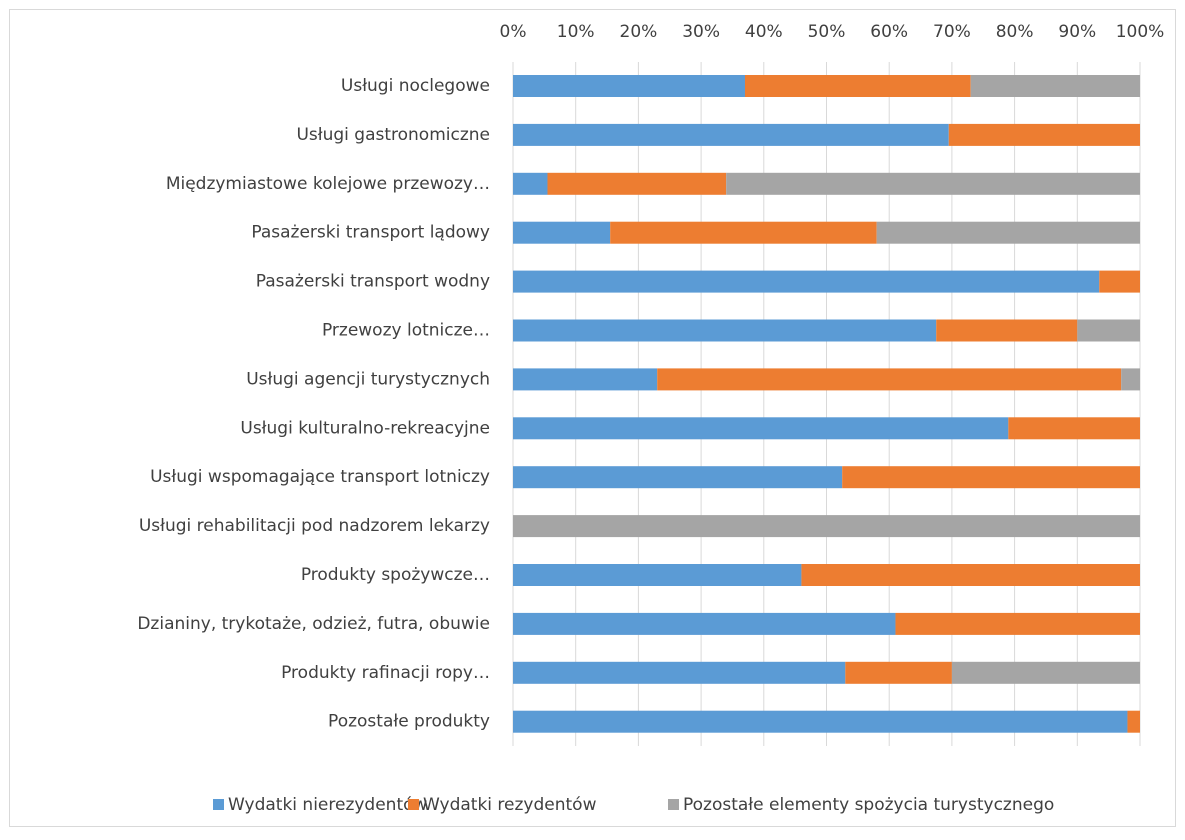 Image resolution: width=1185 pixels, height=840 pixels. Describe the element at coordinates (409, 722) in the screenshot. I see `y-tick-label: Pozostałe produkty` at that location.